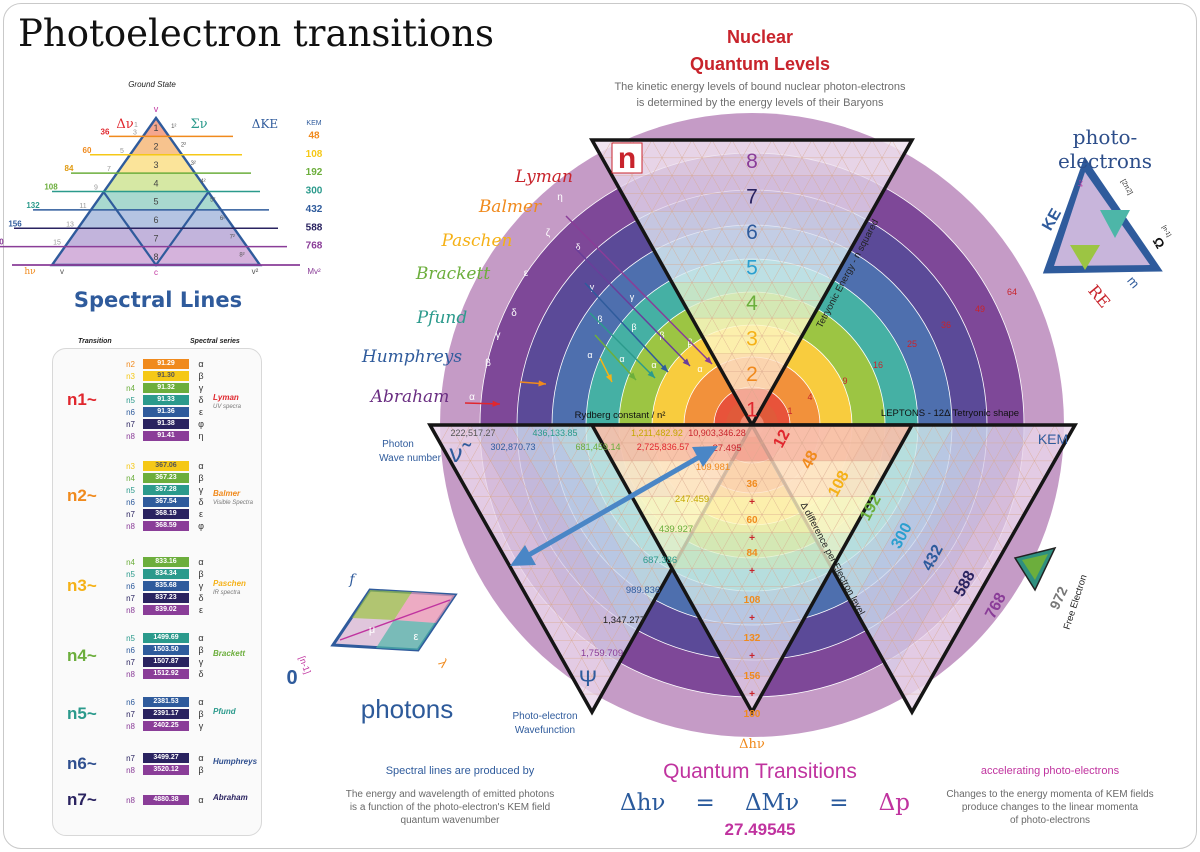  Describe the element at coordinates (510, 207) in the screenshot. I see `series-label-balmer: Balmer` at that location.